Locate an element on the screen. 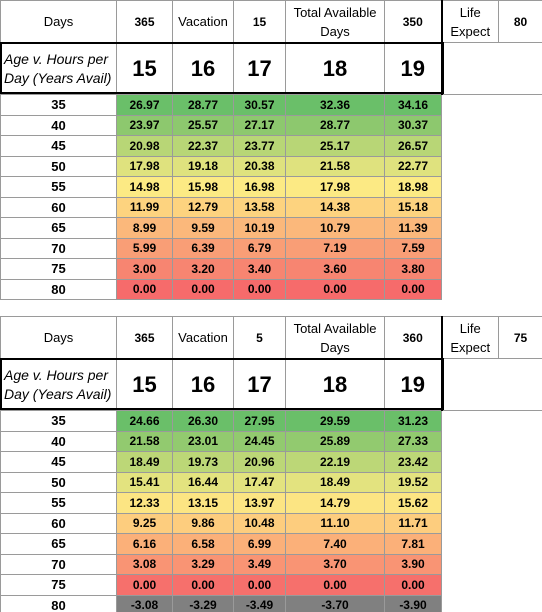  value-cell: 3.60 is located at coordinates (335, 269).